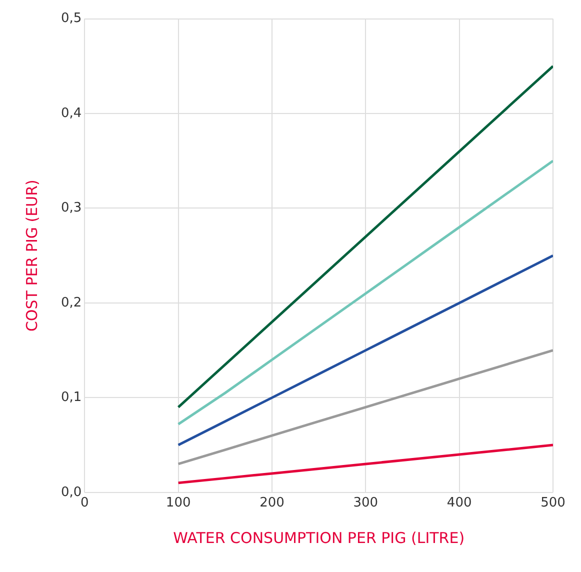 The image size is (581, 572). I want to click on x-tick-label: 100, so click(178, 503).